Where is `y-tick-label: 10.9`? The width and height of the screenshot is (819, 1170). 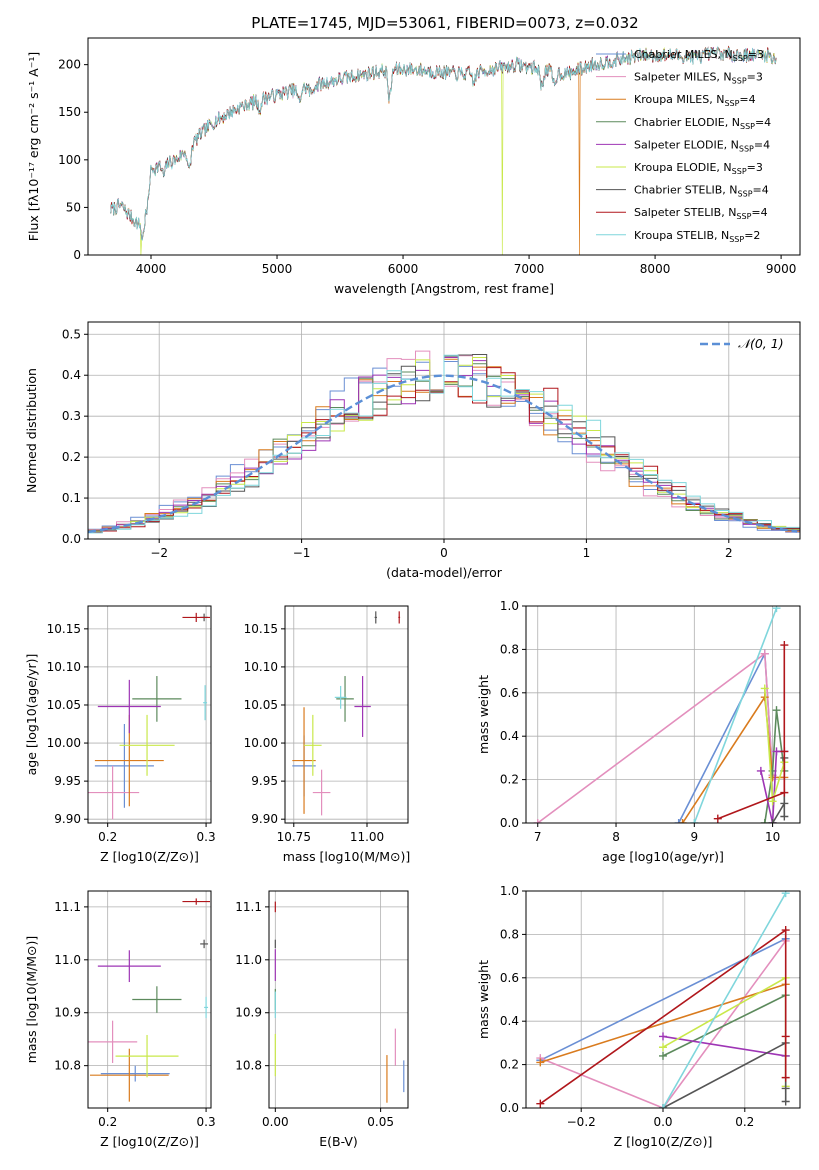 y-tick-label: 10.9 is located at coordinates (248, 1013).